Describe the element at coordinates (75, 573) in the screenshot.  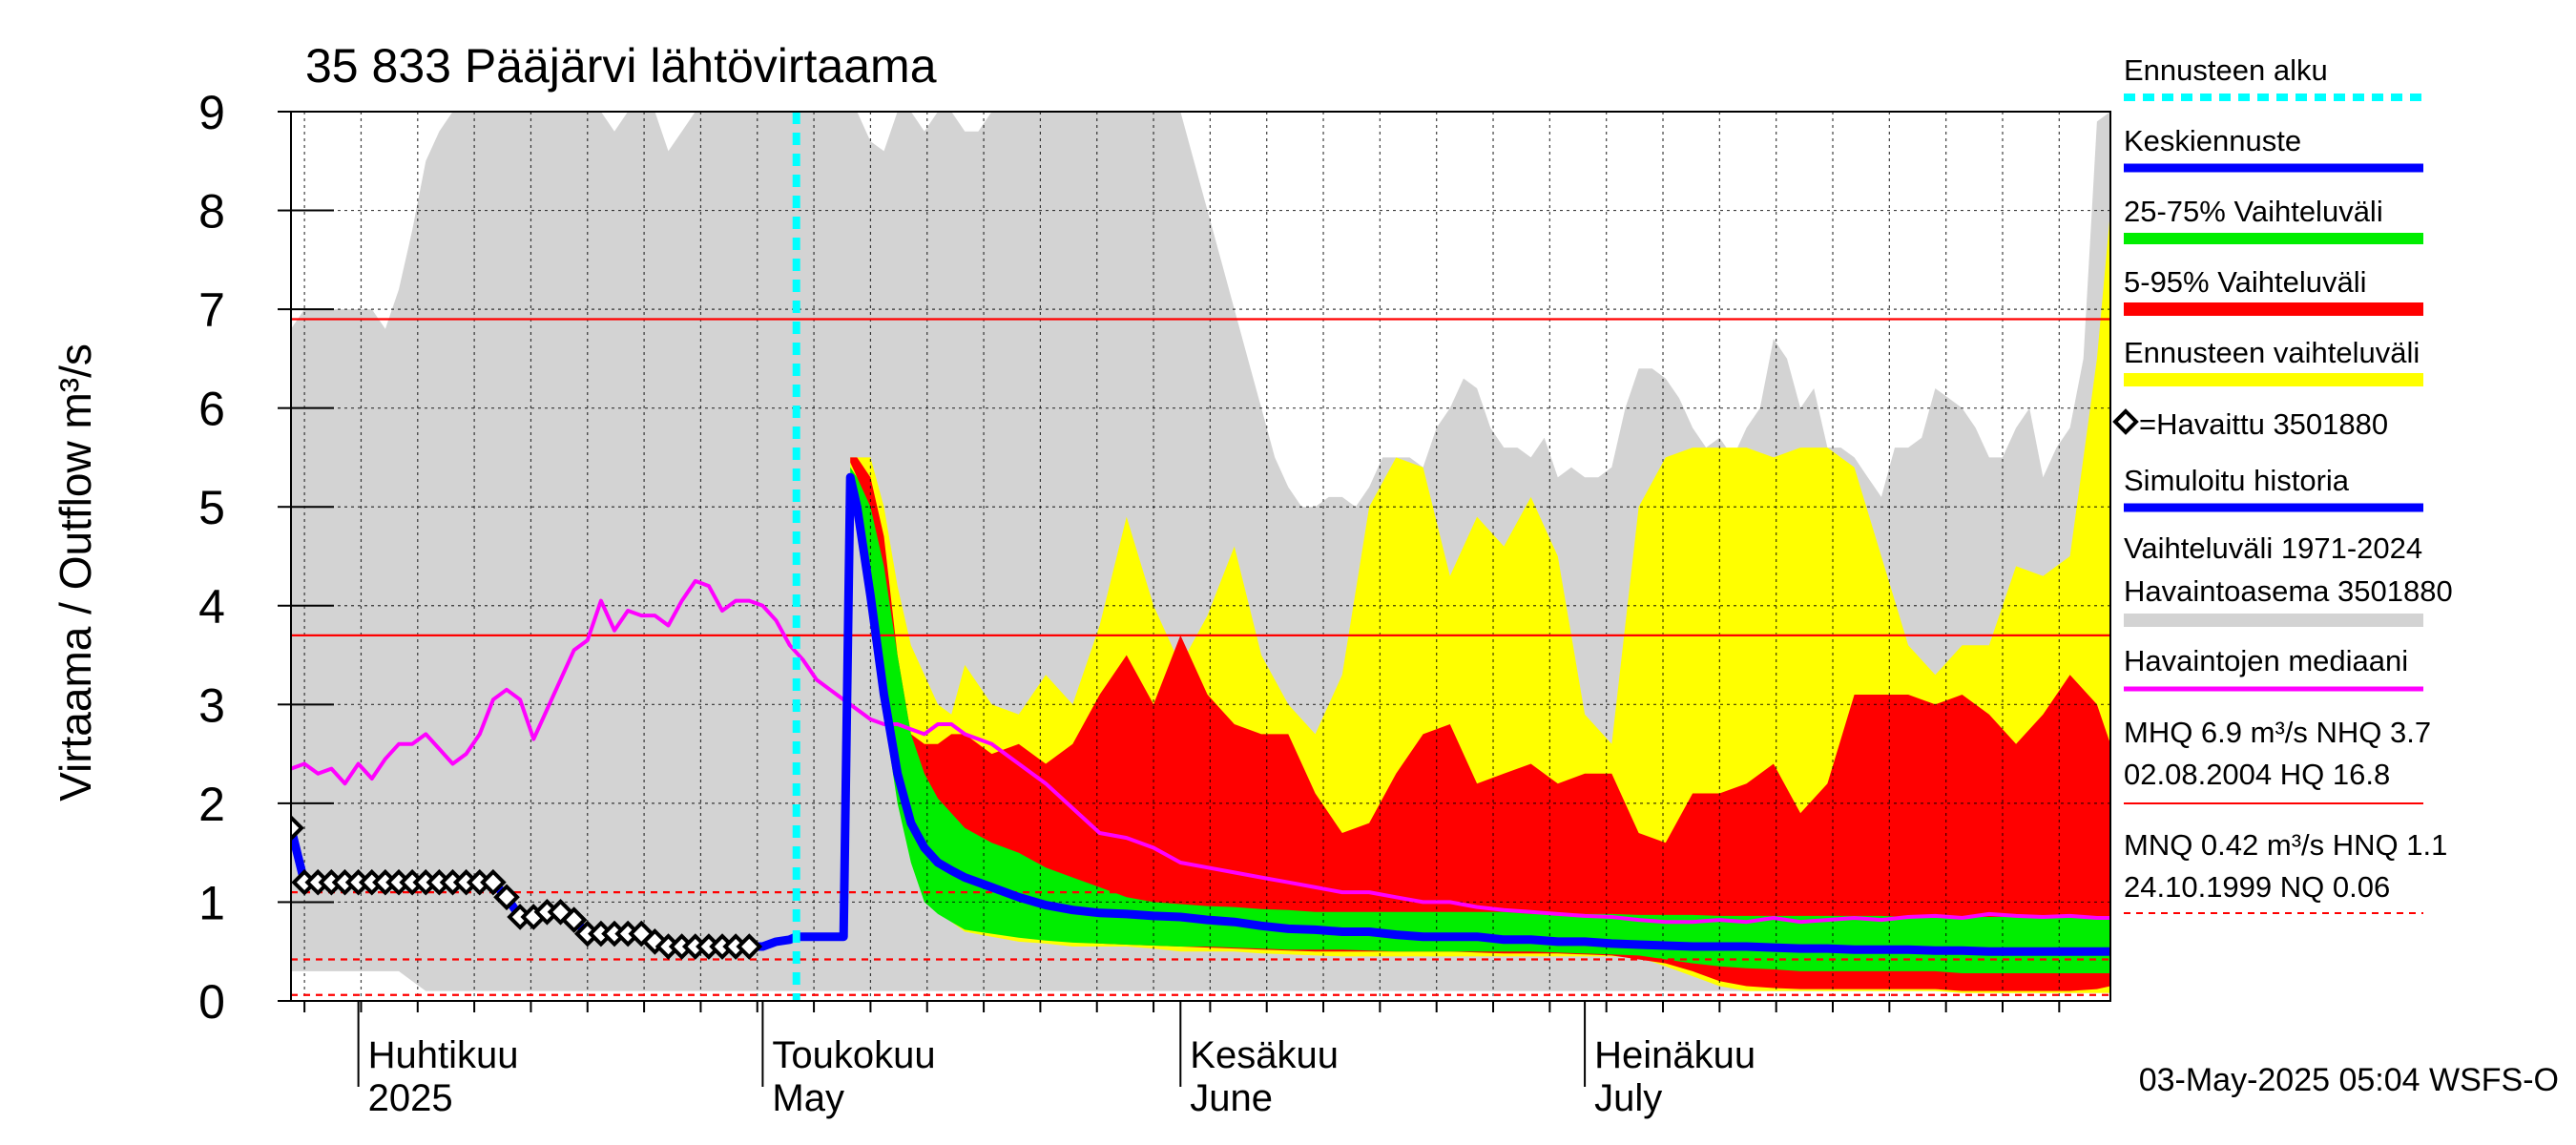
I see `y-axis-label: Virtaama / Outflow m³/s` at that location.